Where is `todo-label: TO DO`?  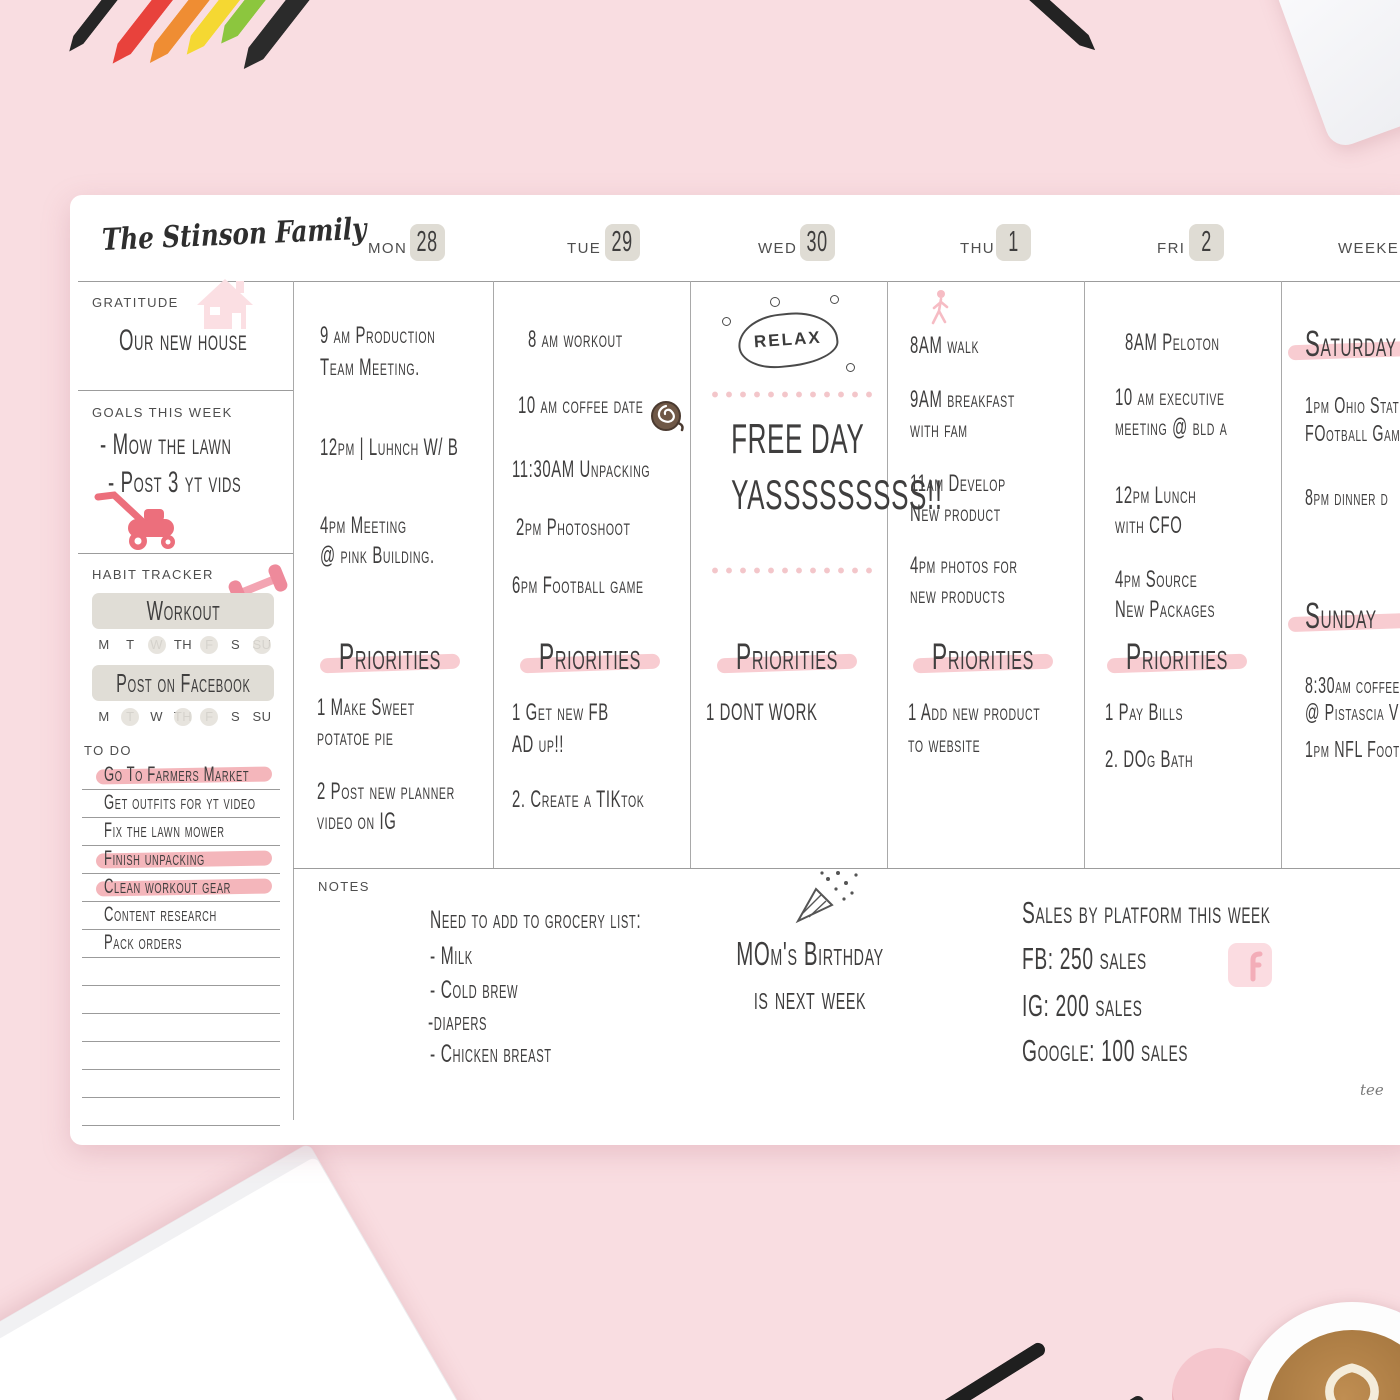 todo-label: TO DO is located at coordinates (108, 750).